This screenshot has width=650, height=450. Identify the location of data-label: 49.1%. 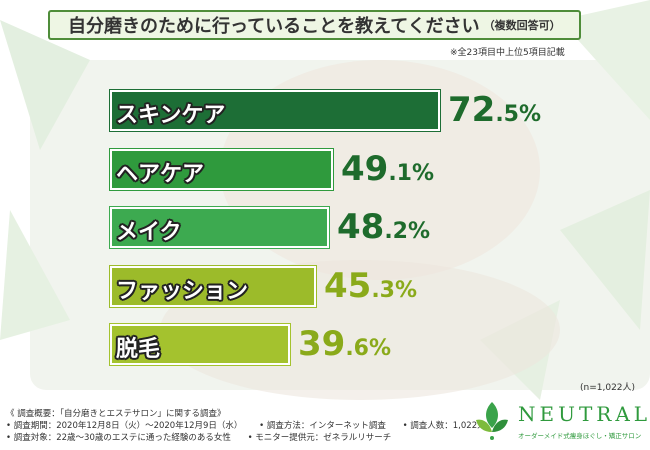
(387, 169).